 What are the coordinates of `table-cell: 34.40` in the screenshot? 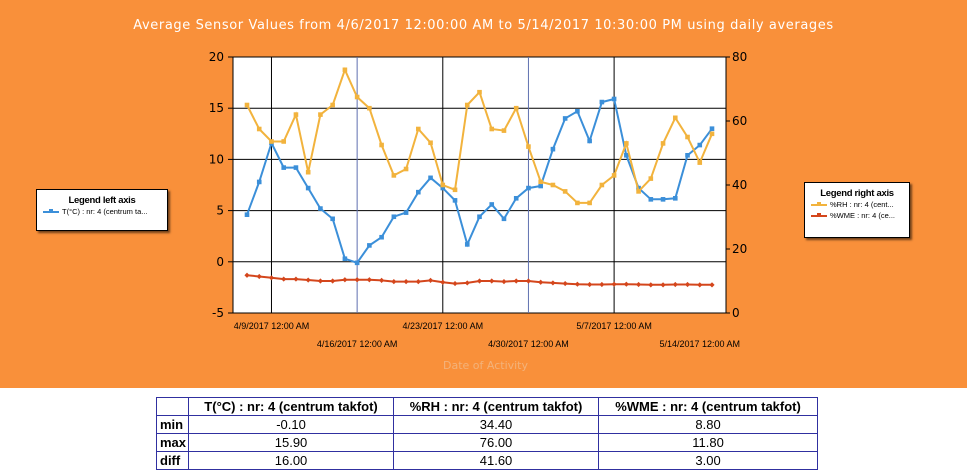 It's located at (496, 424).